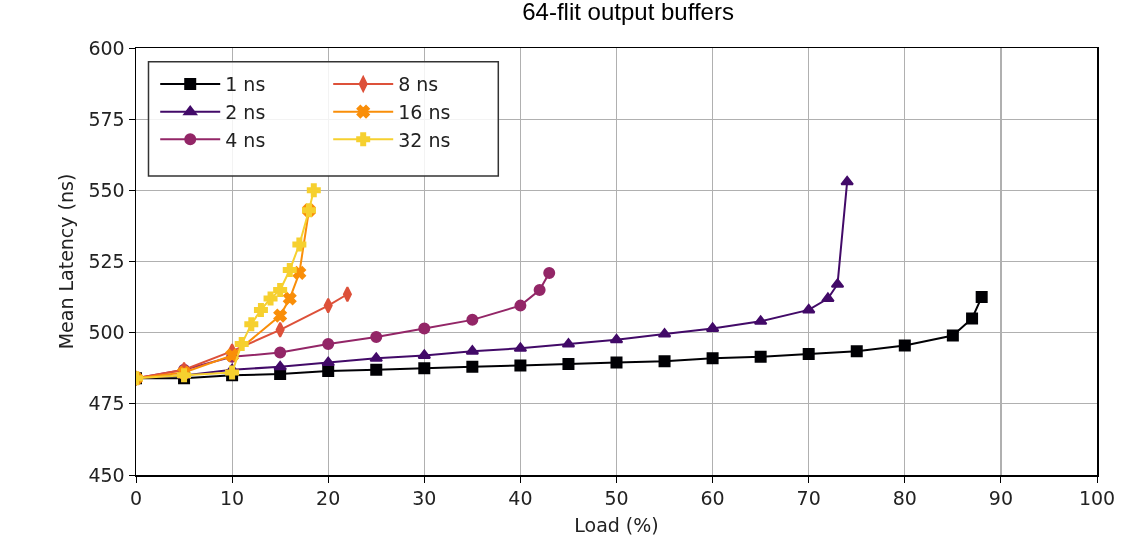 The width and height of the screenshot is (1142, 556). Describe the element at coordinates (904, 498) in the screenshot. I see `x-tick-label: 80` at that location.